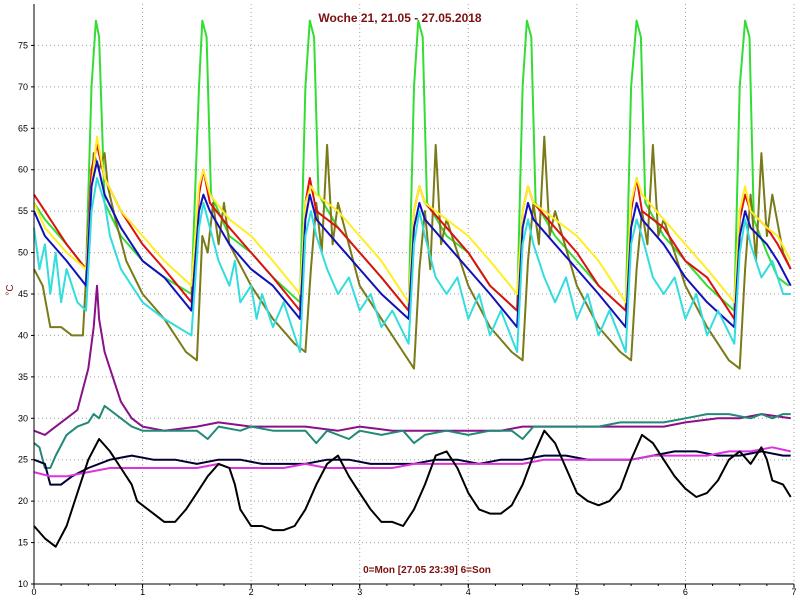 This screenshot has width=800, height=600. What do you see at coordinates (23, 45) in the screenshot?
I see `y-tick-label: 75` at bounding box center [23, 45].